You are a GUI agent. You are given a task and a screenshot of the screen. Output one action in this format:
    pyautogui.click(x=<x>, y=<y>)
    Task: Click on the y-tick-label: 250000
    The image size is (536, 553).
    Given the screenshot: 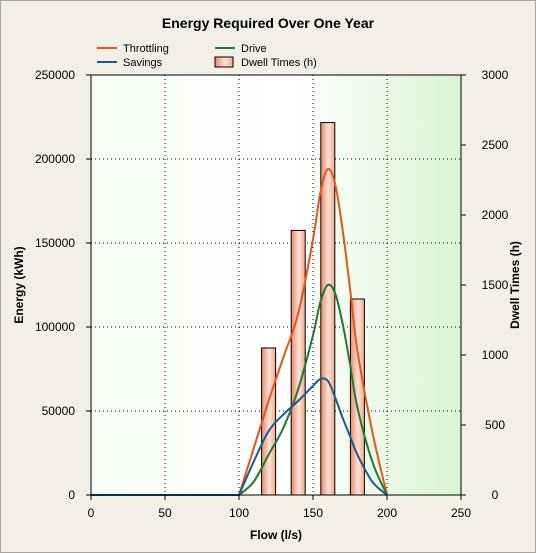 What is the action you would take?
    pyautogui.click(x=55, y=75)
    